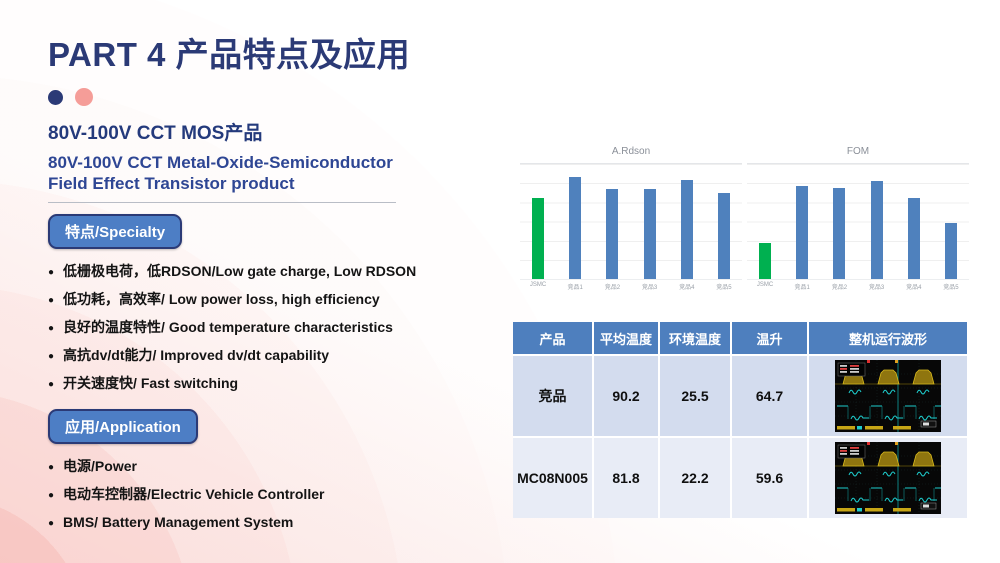  Describe the element at coordinates (552, 396) in the screenshot. I see `table-cell: 竞品` at that location.